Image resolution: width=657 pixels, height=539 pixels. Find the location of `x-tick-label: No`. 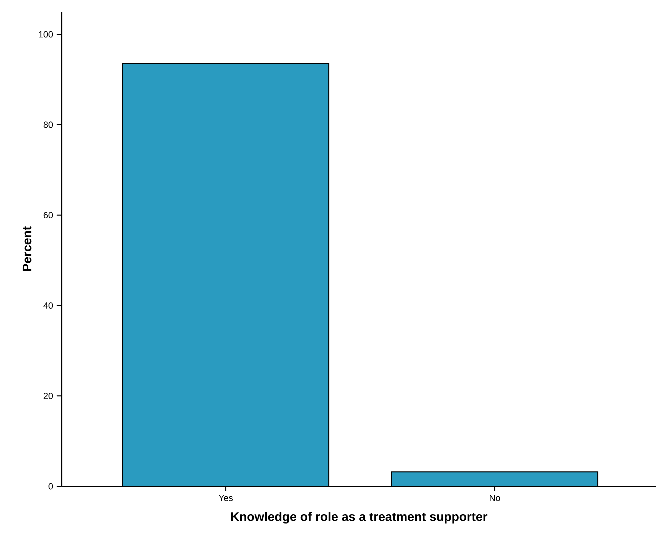

x-tick-label: No is located at coordinates (495, 498).